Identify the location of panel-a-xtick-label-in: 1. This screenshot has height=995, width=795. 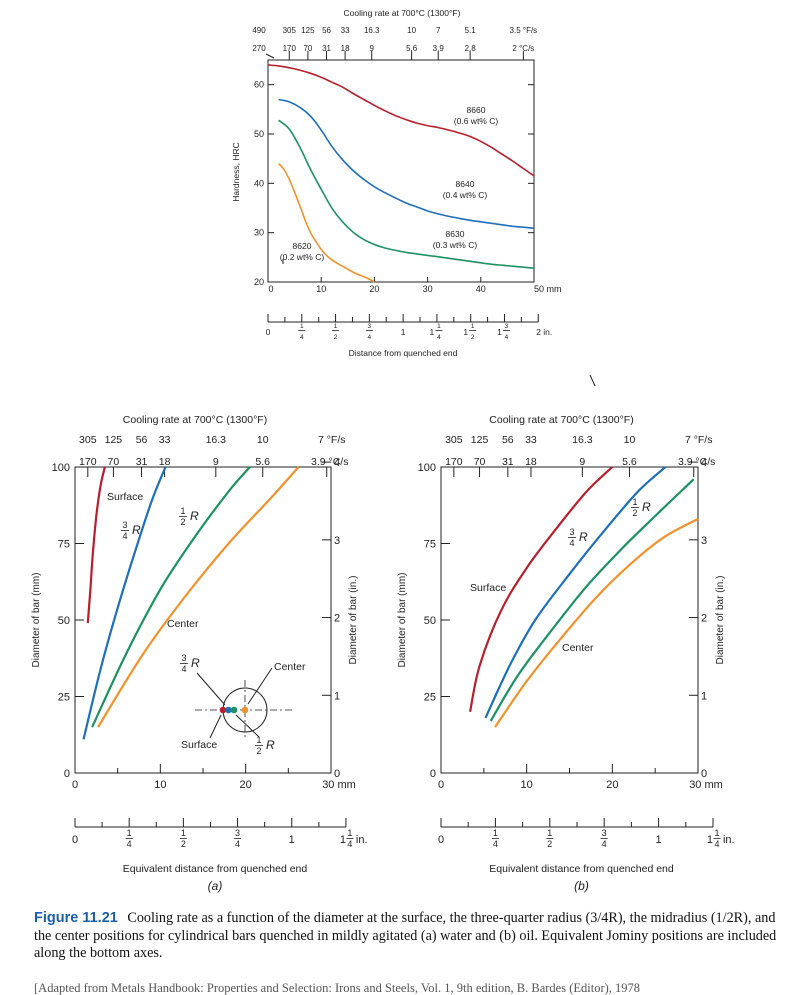
(292, 840).